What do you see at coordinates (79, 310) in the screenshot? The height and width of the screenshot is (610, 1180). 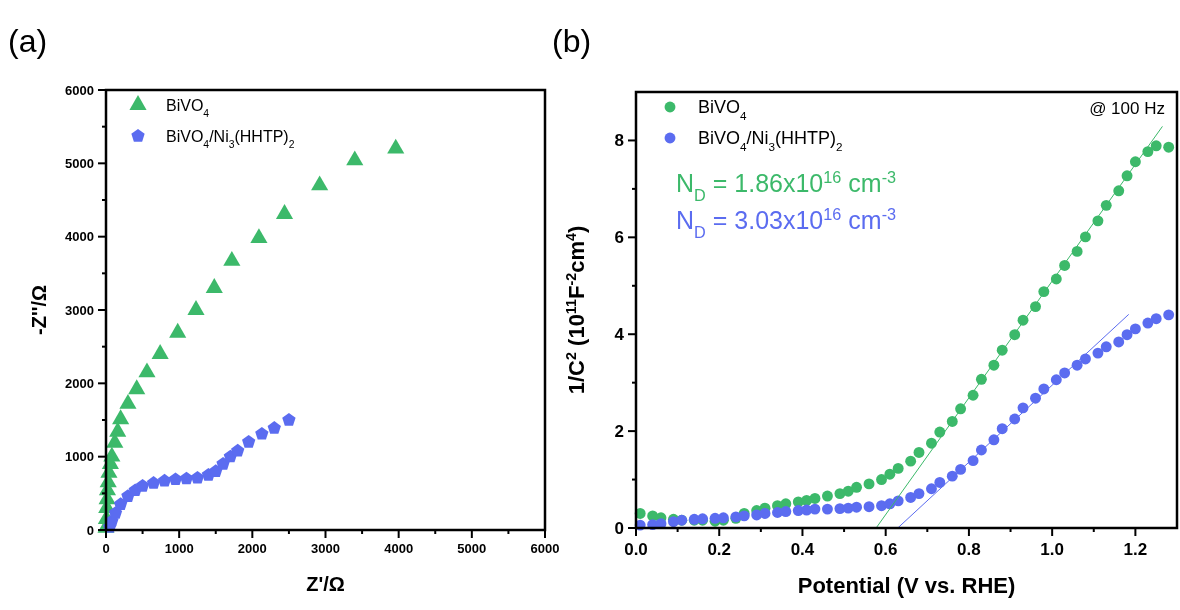 I see `y-tick-label: 3000` at bounding box center [79, 310].